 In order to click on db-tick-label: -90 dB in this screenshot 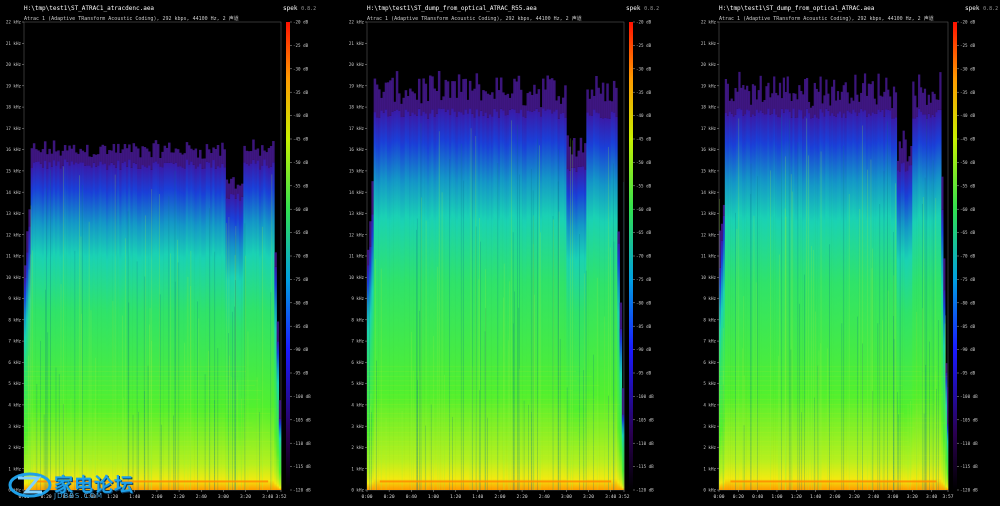, I will do `click(968, 349)`.